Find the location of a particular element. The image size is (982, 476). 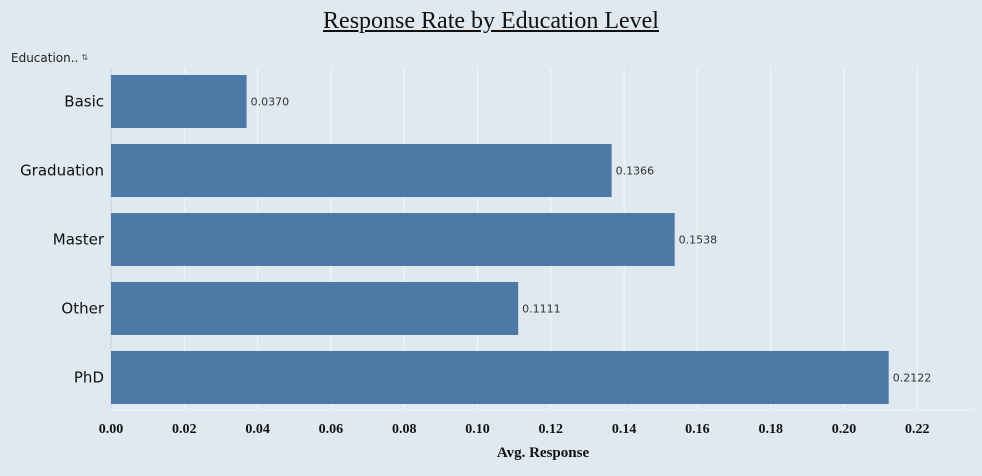

bar-phd is located at coordinates (500, 377).